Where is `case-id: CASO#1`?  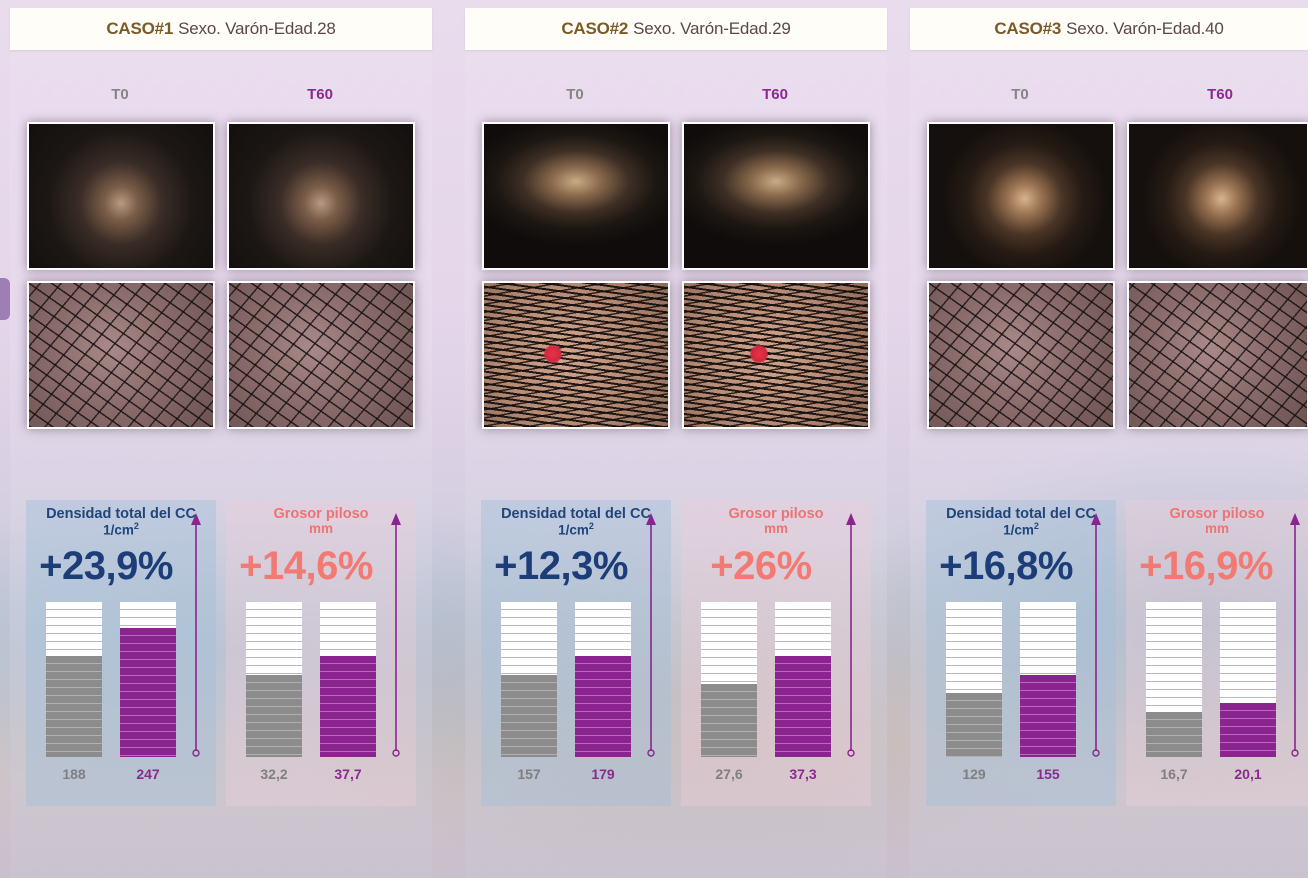 case-id: CASO#1 is located at coordinates (140, 28).